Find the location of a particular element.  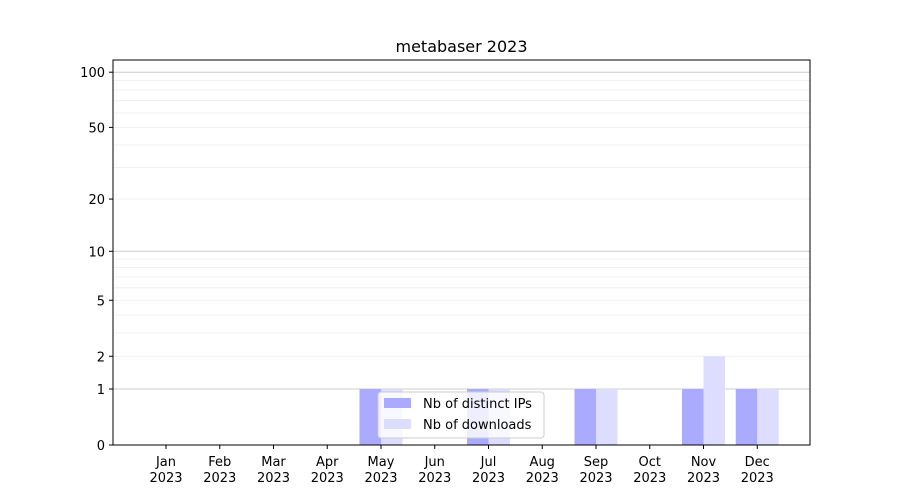

x-tick-label: Sep 2023 is located at coordinates (595, 470).